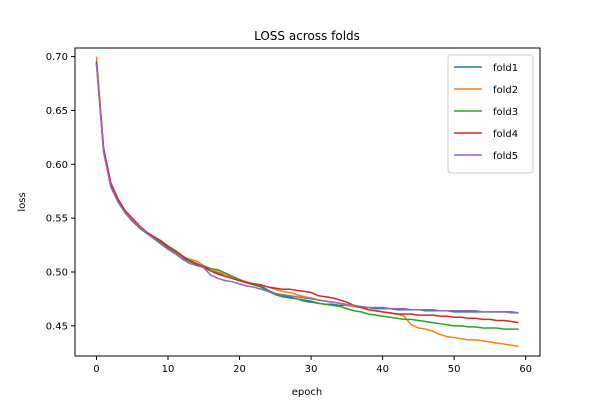 The image size is (600, 400). What do you see at coordinates (22, 201) in the screenshot?
I see `y-axis-label: loss` at bounding box center [22, 201].